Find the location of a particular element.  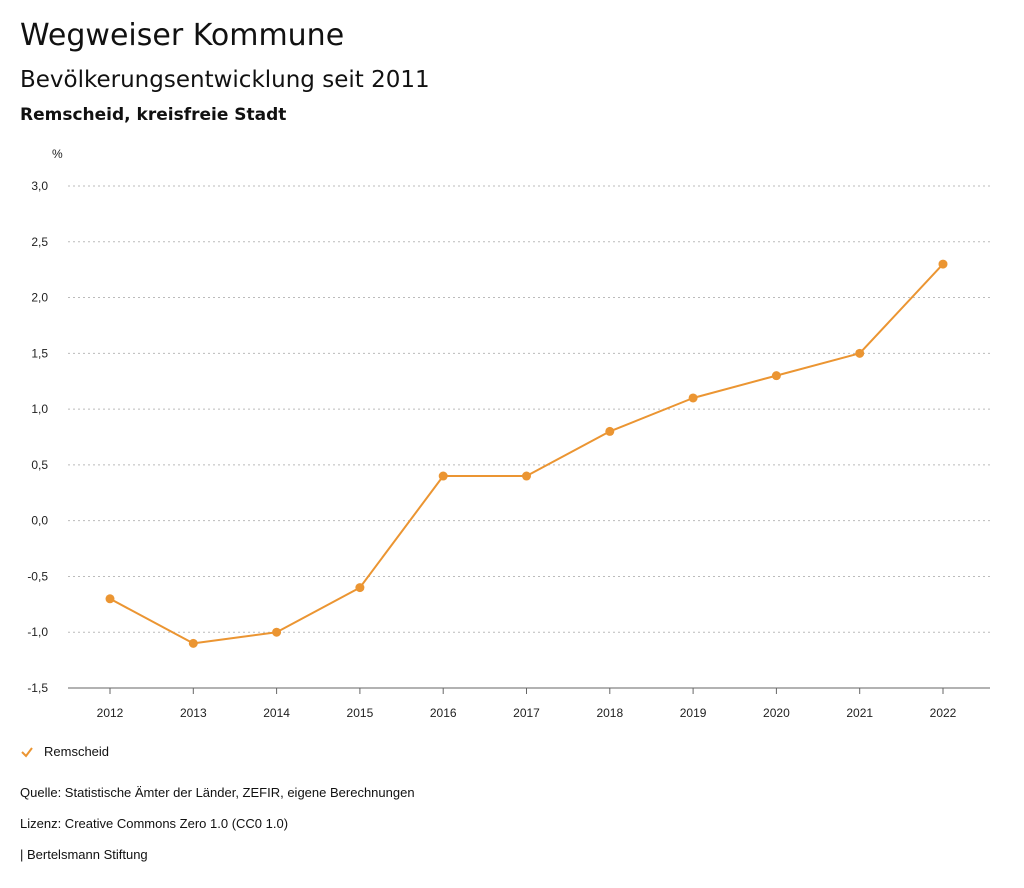

legend: Remscheid is located at coordinates (64, 751).